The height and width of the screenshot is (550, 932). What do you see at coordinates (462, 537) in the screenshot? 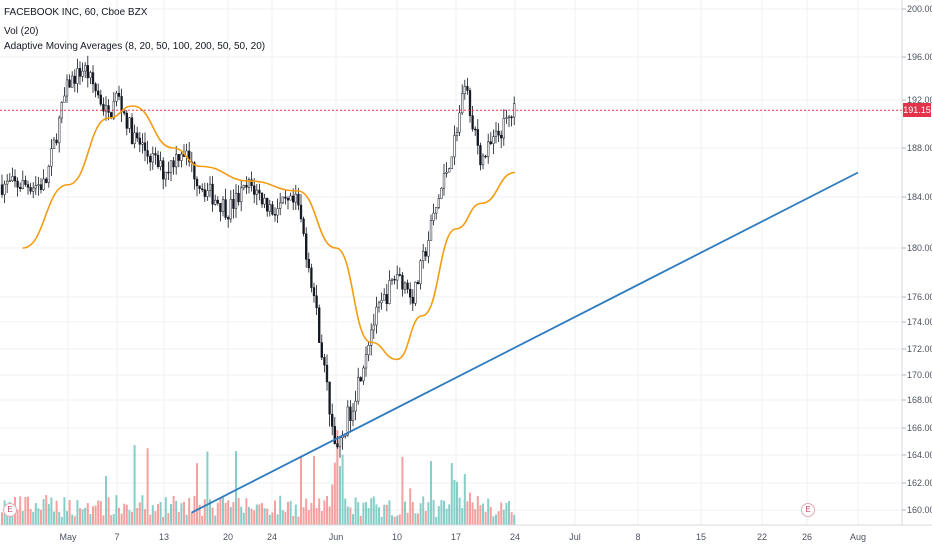
I see `time-axis: May 7 13 20 24 Jun 10 17 24 Jul 8 15 22 26 Aug` at bounding box center [462, 537].